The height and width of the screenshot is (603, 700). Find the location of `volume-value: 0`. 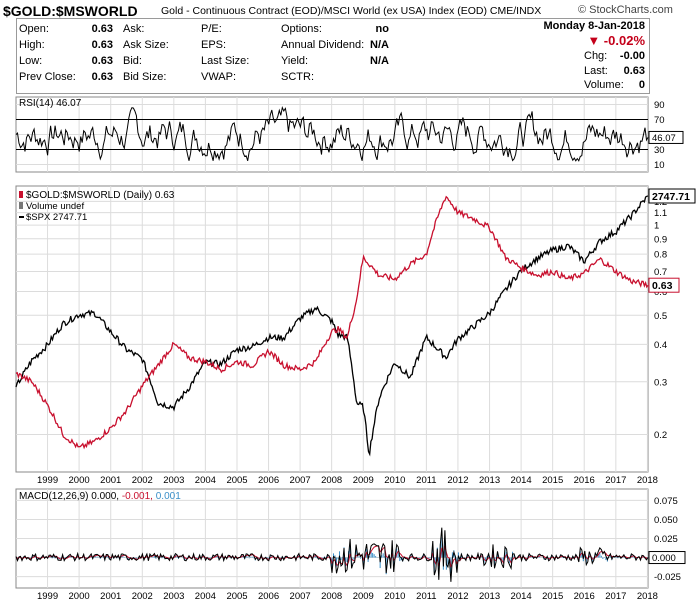

volume-value: 0 is located at coordinates (641, 85).